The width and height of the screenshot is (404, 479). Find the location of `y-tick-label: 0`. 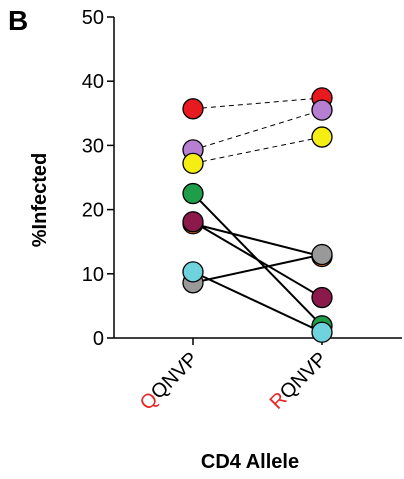

y-tick-label: 0 is located at coordinates (98, 339).